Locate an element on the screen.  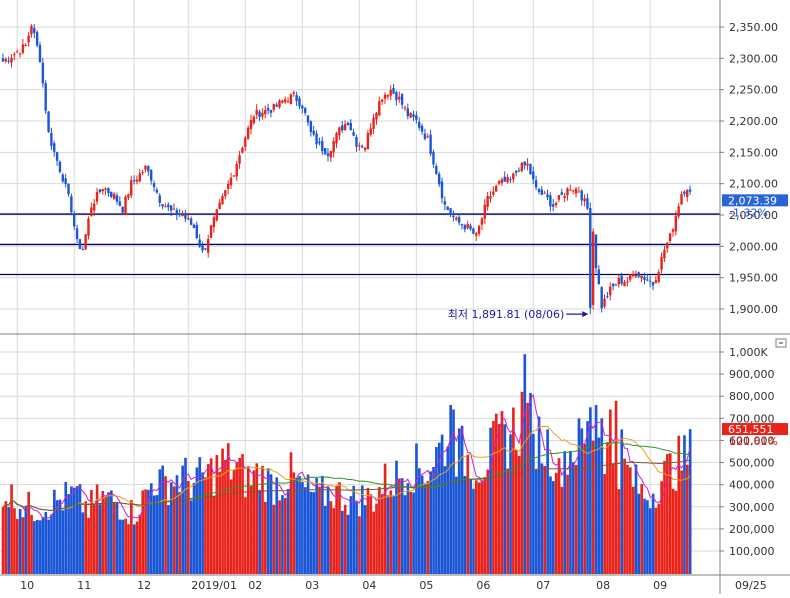
volume-tick-label: 1,000K is located at coordinates (748, 352).